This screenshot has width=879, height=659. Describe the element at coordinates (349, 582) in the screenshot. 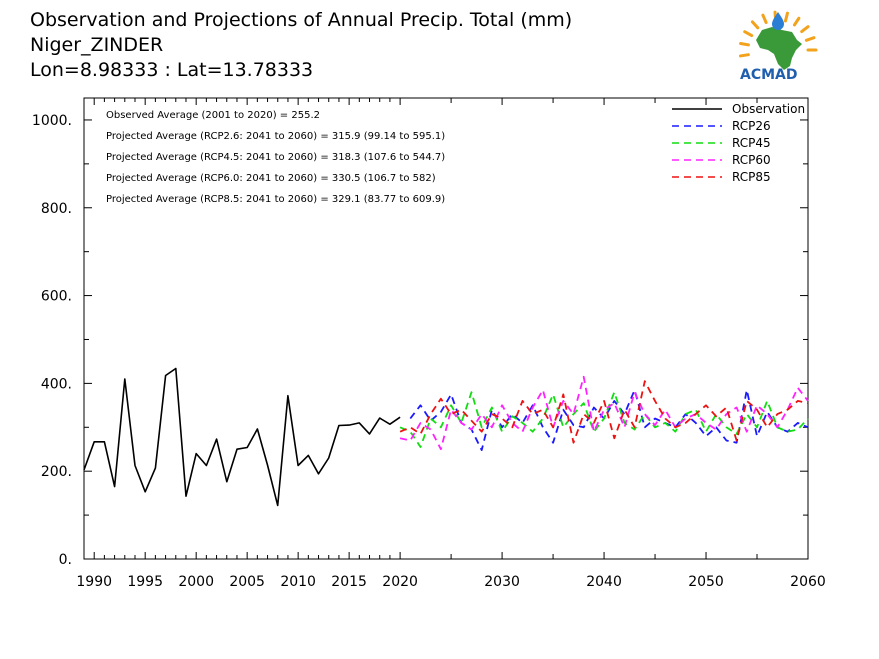

I see `x-tick-label: 2015` at that location.